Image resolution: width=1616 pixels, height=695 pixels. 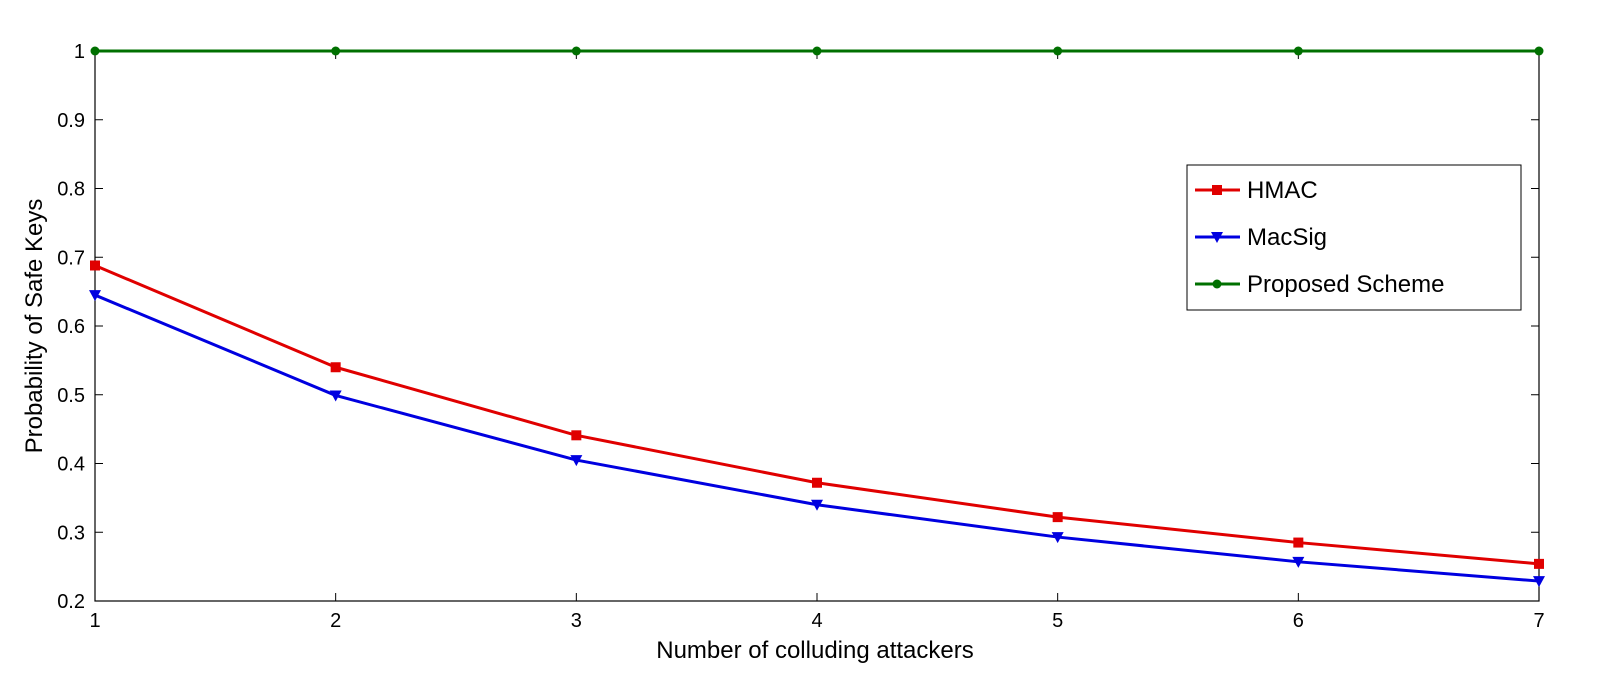 What do you see at coordinates (71, 465) in the screenshot?
I see `y-tick-label: 0.4` at bounding box center [71, 465].